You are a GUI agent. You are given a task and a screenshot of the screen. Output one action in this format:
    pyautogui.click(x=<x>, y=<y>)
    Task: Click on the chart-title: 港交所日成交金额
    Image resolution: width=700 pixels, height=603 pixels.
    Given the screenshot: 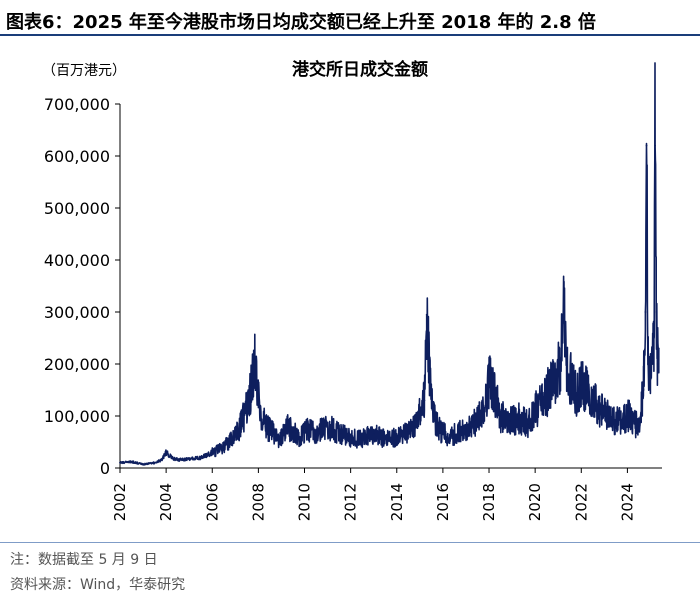 What is the action you would take?
    pyautogui.click(x=360, y=69)
    